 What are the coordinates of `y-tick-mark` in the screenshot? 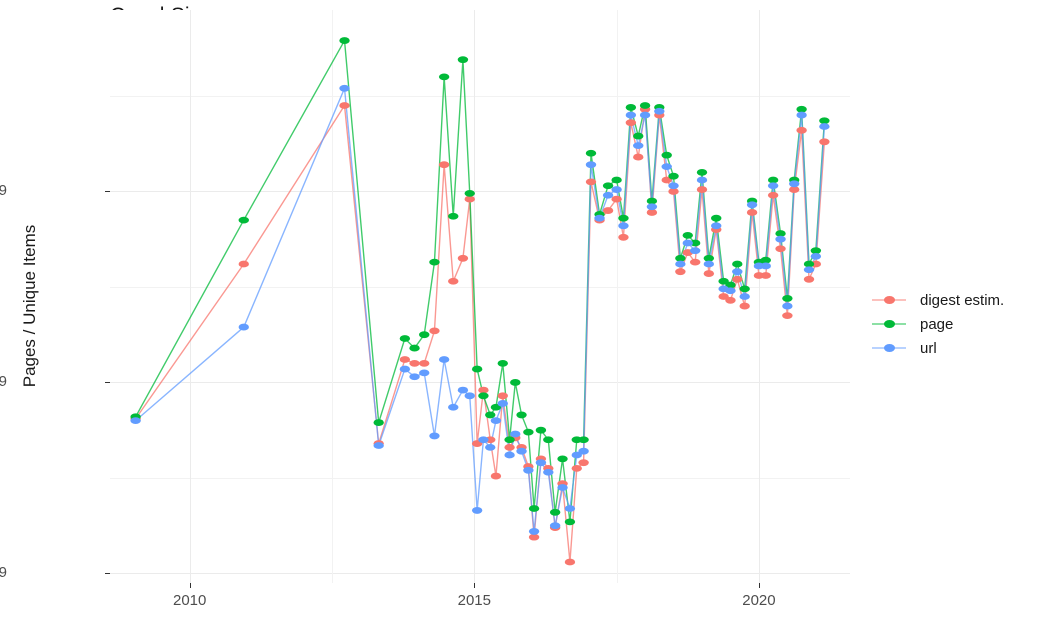 It's located at (107, 573).